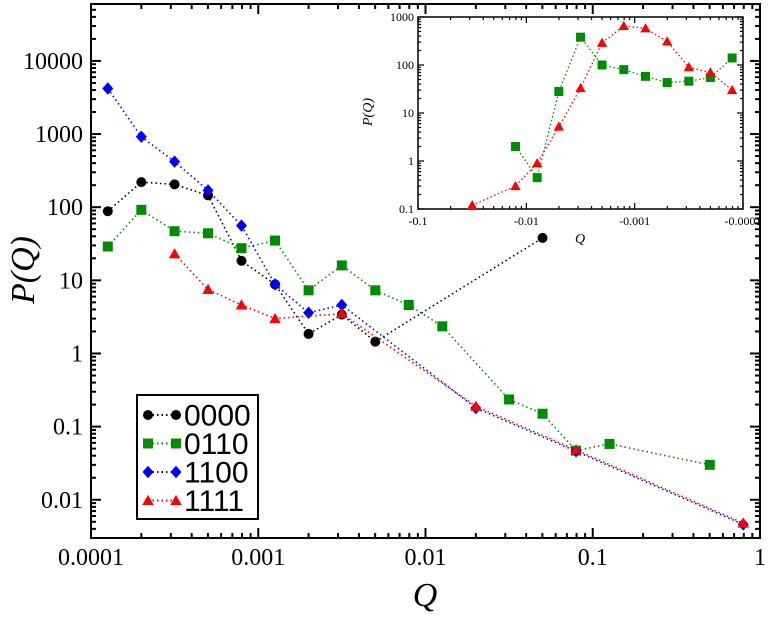 The image size is (781, 619). What do you see at coordinates (405, 65) in the screenshot?
I see `inset-y-tick-label: 100` at bounding box center [405, 65].